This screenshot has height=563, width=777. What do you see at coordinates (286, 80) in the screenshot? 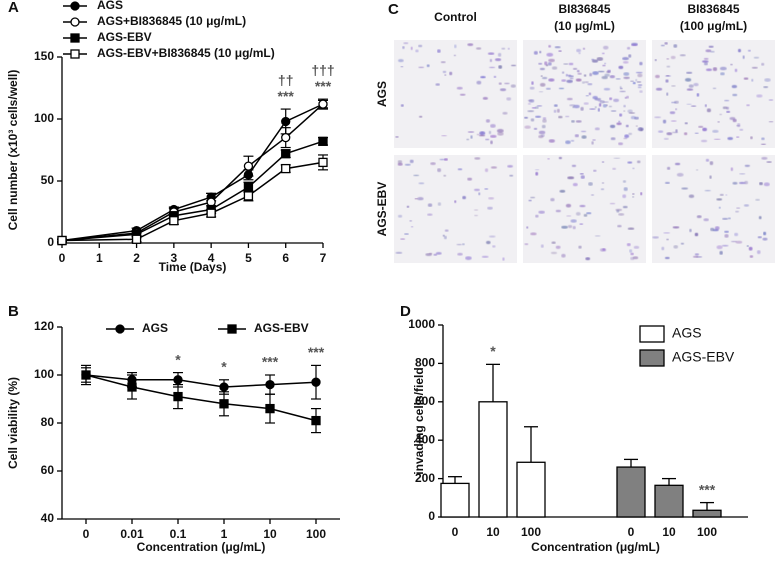
I see `significance: ††` at bounding box center [286, 80].